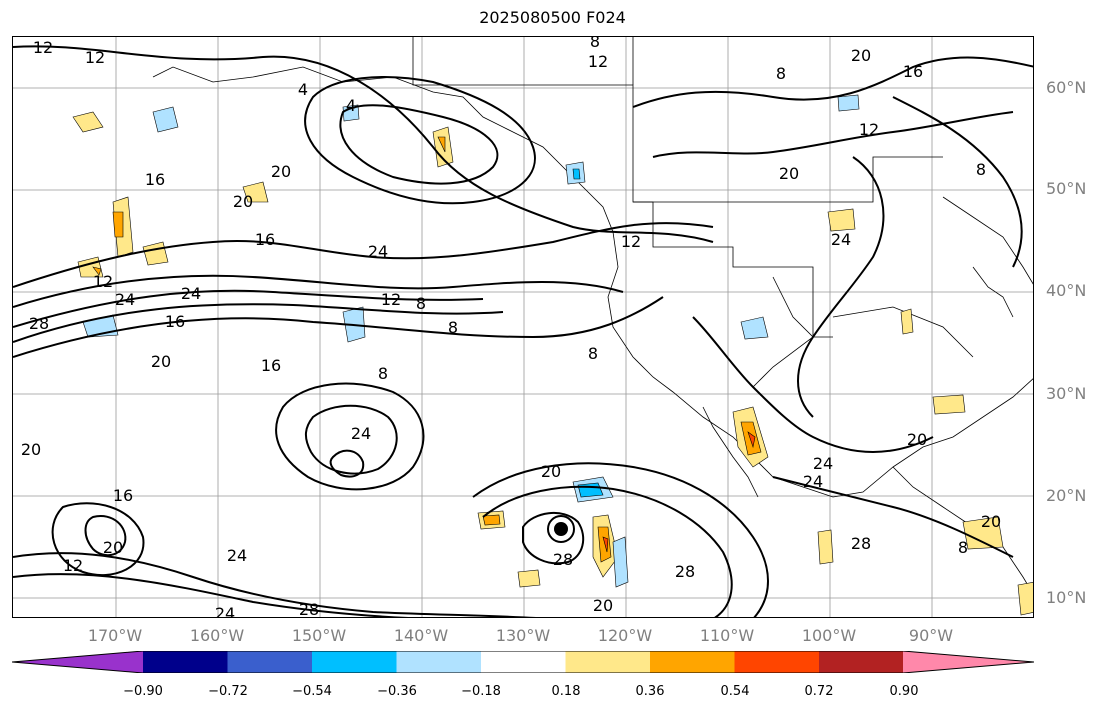 The image size is (1105, 712). Describe the element at coordinates (931, 635) in the screenshot. I see `lon-label: 90°W` at that location.